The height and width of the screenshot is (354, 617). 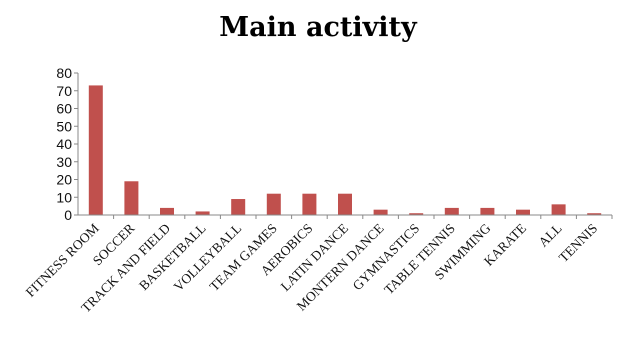 I want to click on y-tick-label: 50, so click(x=64, y=126).